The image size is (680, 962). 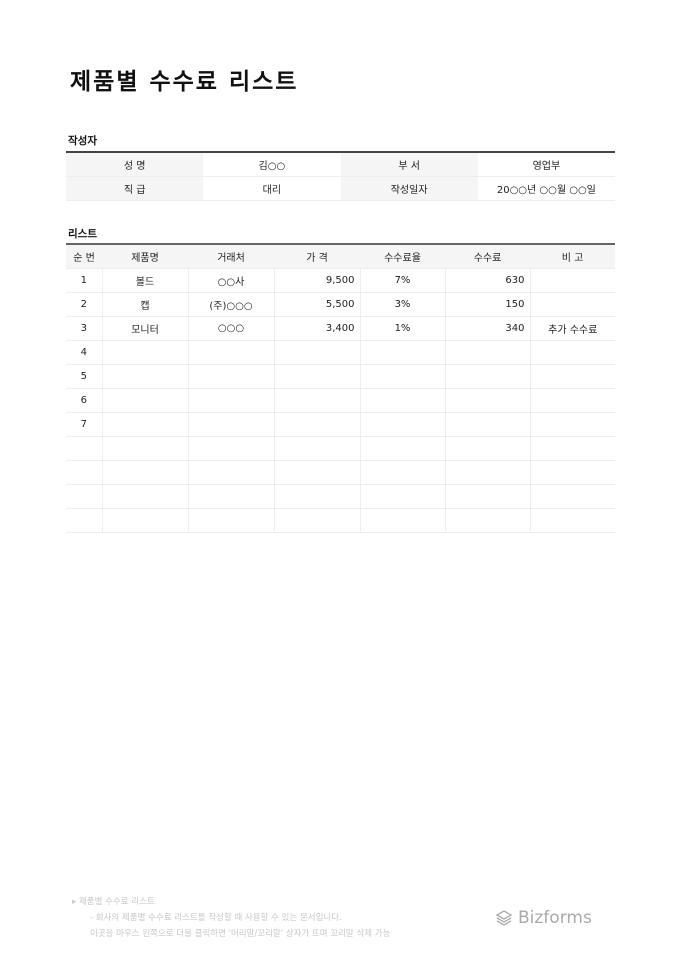 I want to click on field-value: 영업부, so click(x=546, y=164).